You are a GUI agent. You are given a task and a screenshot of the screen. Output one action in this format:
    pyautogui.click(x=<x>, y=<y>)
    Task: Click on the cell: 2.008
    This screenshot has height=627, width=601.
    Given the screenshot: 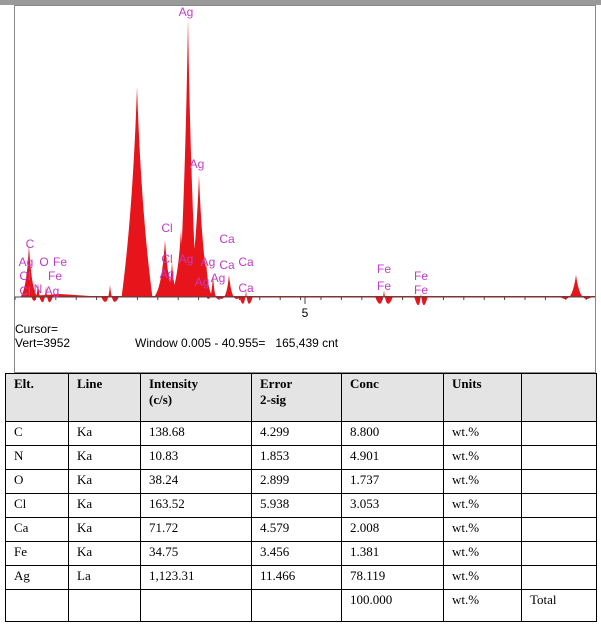 What is the action you would take?
    pyautogui.click(x=392, y=529)
    